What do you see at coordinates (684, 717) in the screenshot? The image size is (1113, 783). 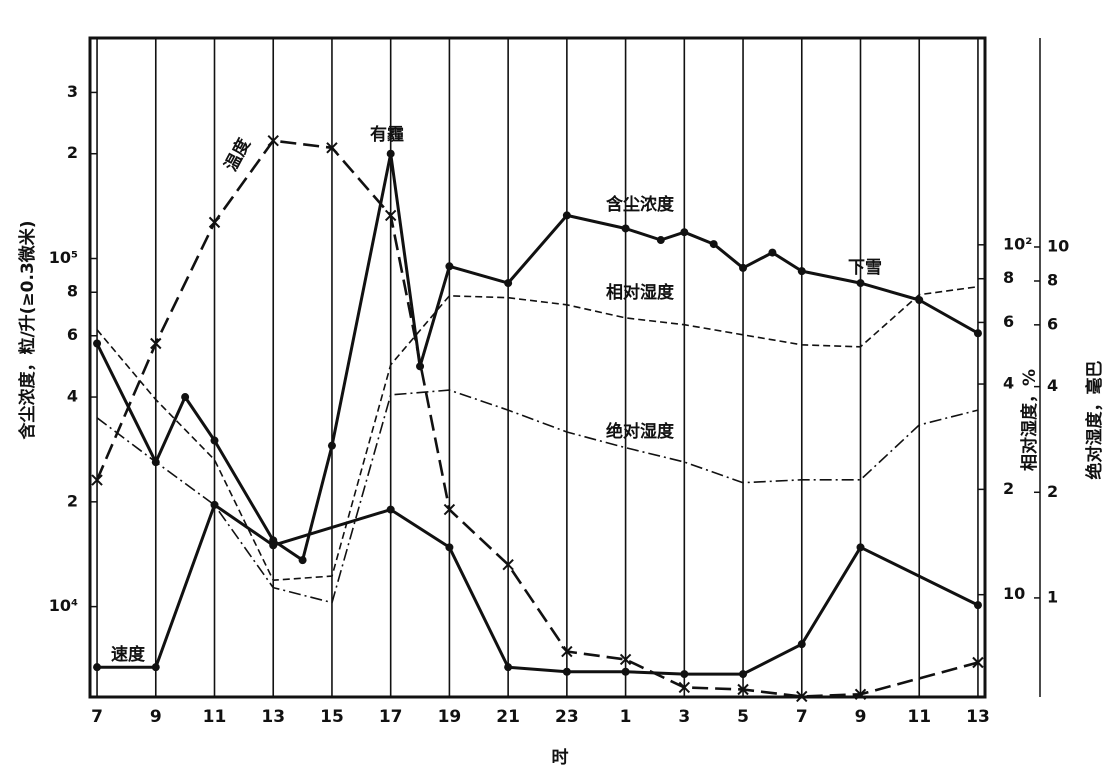 I see `x-tick-label: 3` at bounding box center [684, 717].